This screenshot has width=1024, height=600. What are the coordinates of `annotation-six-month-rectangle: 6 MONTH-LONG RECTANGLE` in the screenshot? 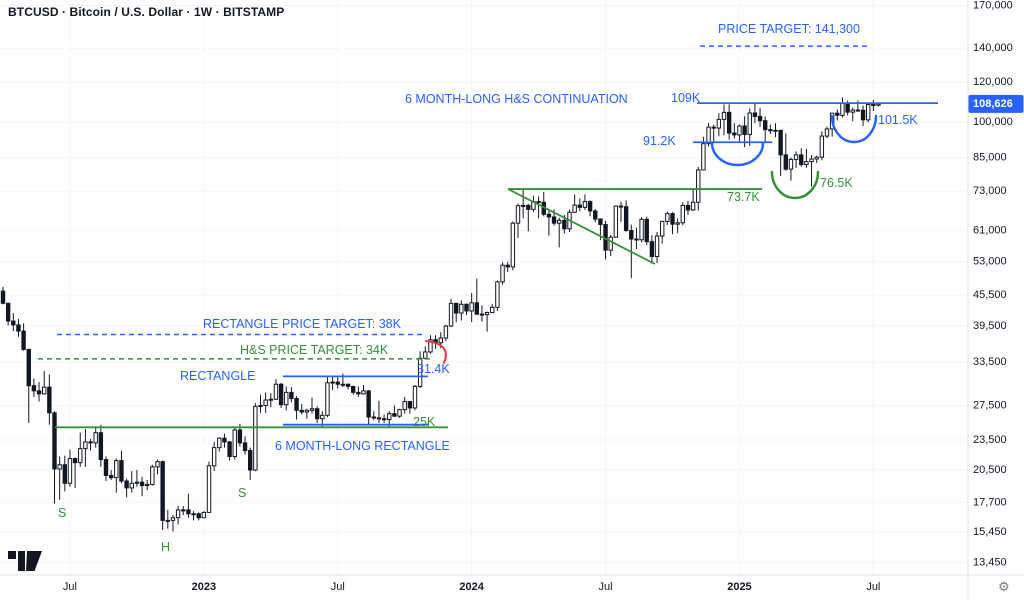 It's located at (362, 446).